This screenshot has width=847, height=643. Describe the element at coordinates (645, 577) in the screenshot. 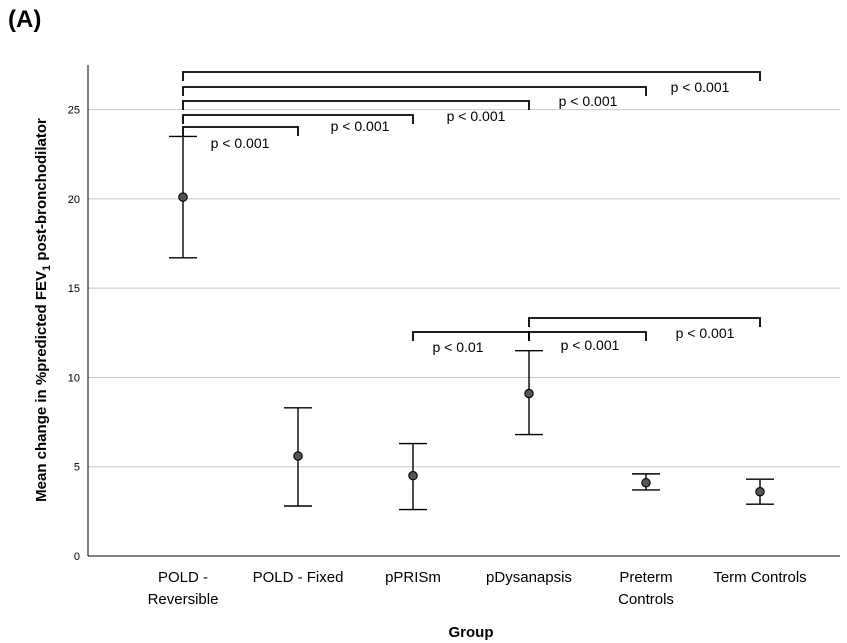

I see `x-category-label: Preterm` at that location.